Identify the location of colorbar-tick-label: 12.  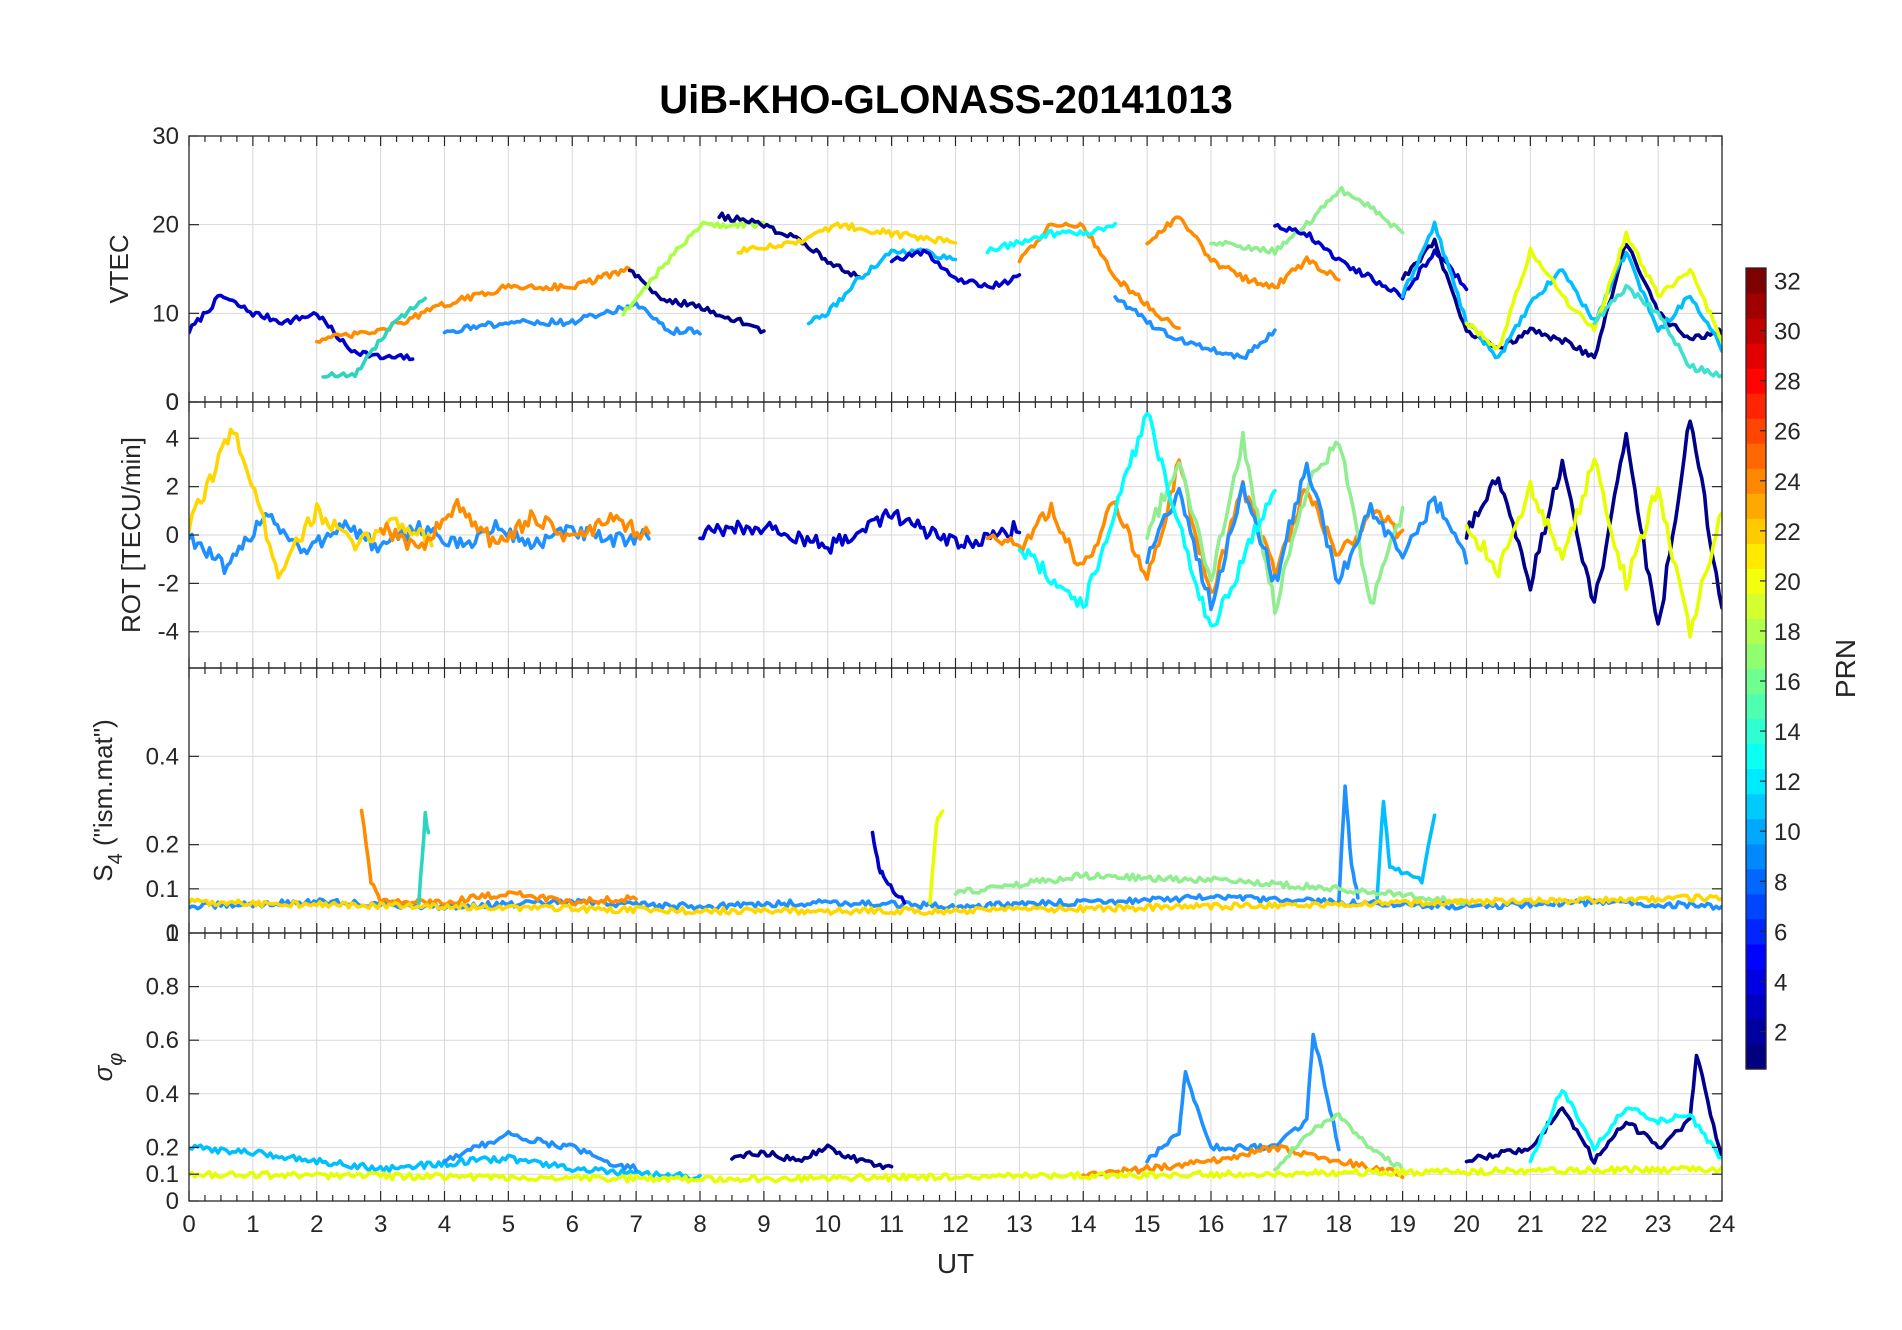
(1787, 782).